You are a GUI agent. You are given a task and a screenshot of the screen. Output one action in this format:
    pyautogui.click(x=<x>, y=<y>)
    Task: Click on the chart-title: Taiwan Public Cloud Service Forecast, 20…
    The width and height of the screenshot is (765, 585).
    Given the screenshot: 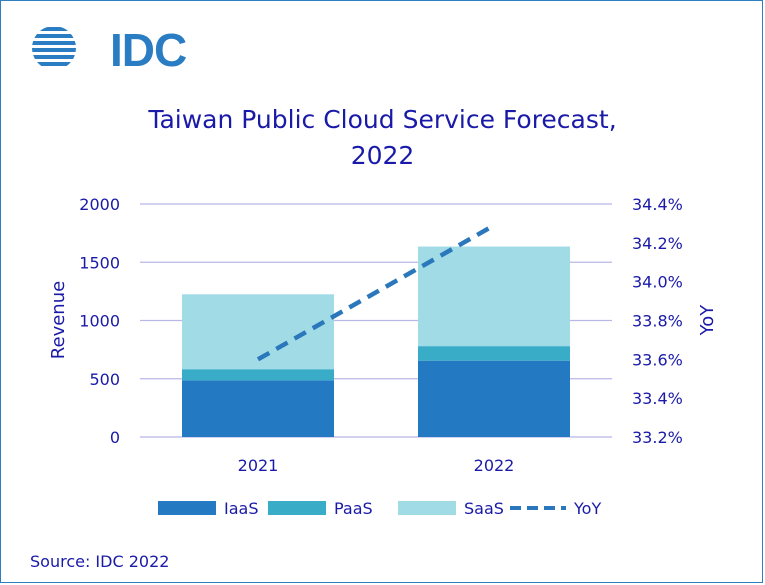 What is the action you would take?
    pyautogui.click(x=382, y=138)
    